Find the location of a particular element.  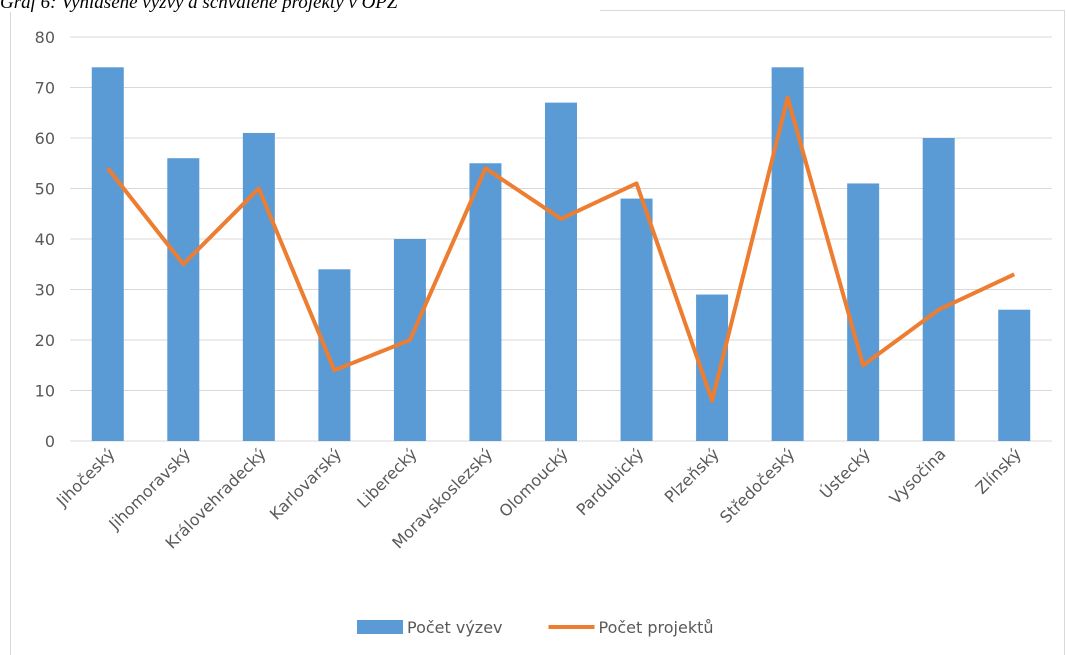

legend-swatch is located at coordinates (380, 627).